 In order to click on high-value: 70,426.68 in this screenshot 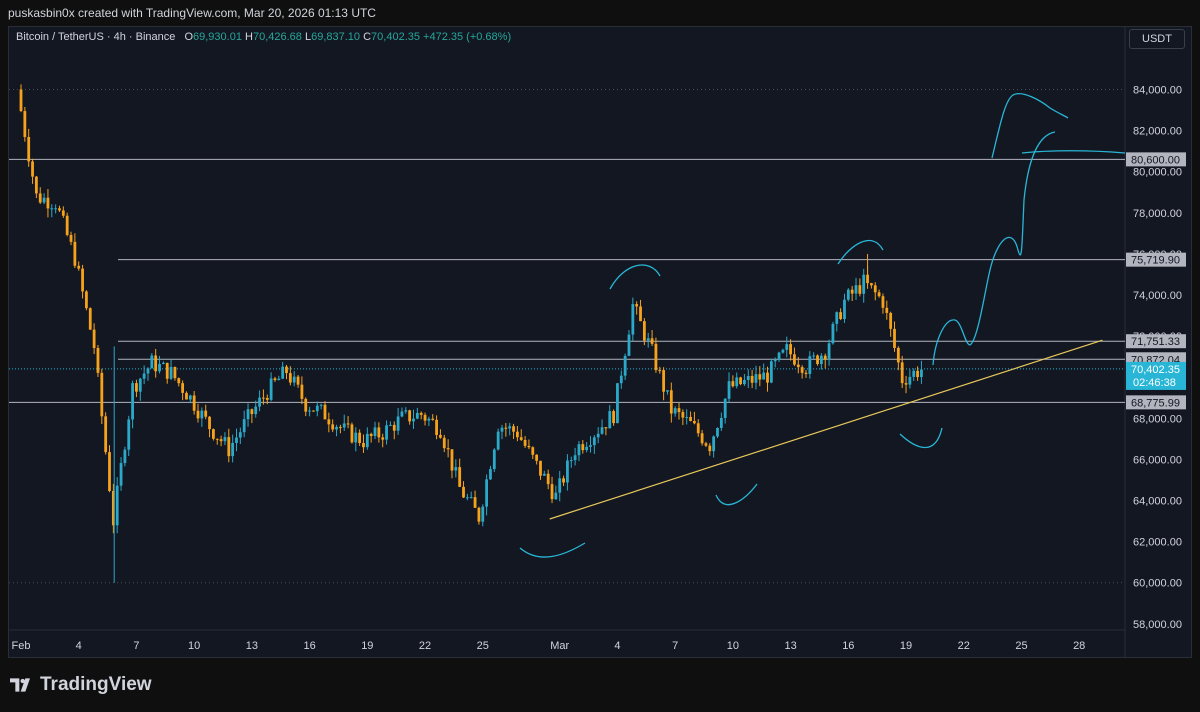, I will do `click(277, 37)`.